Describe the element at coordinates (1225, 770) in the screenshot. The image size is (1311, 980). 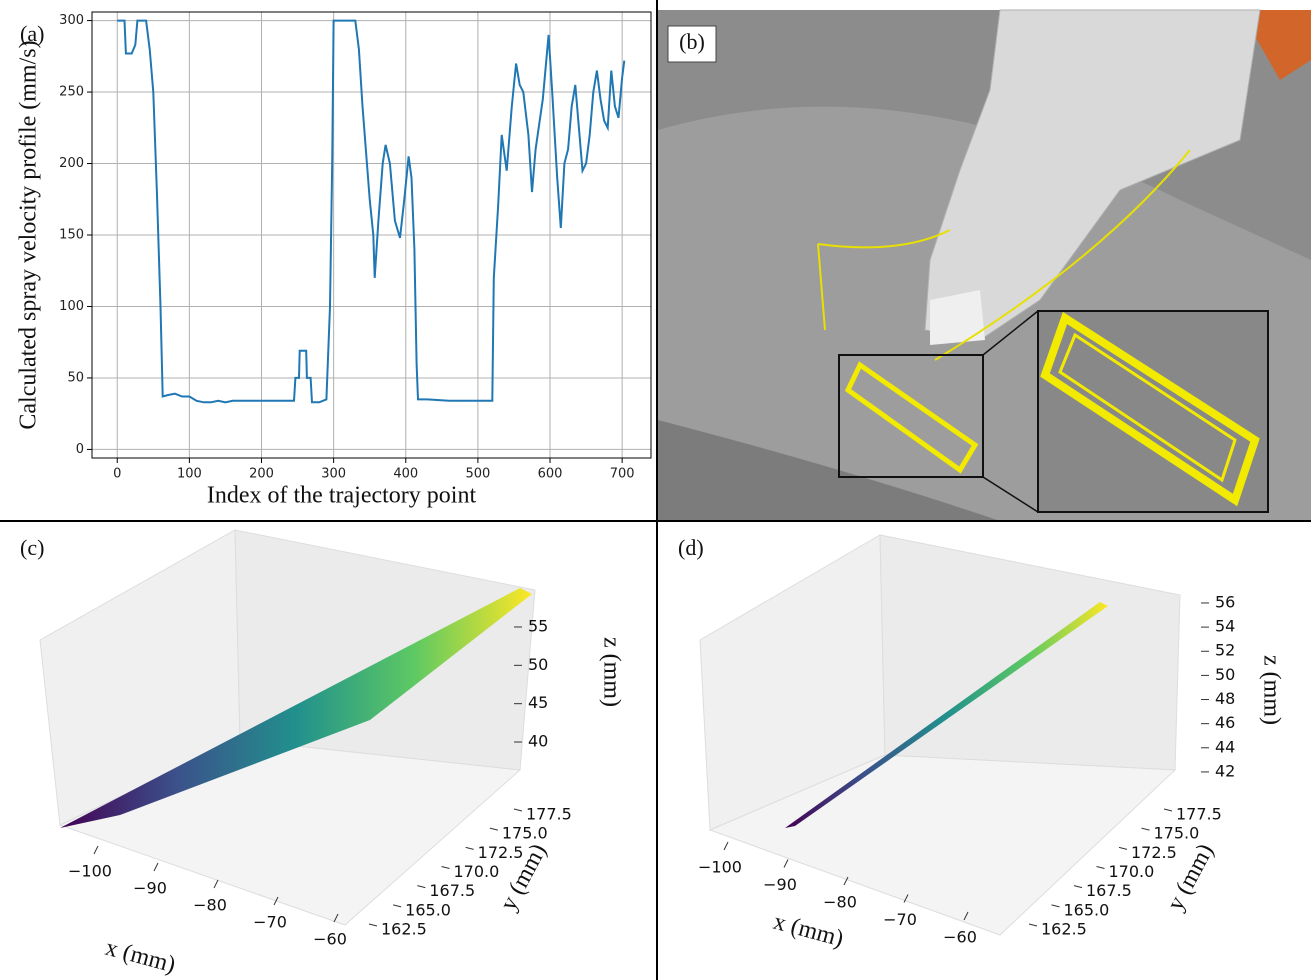
I see `z-tick-label: 42` at that location.